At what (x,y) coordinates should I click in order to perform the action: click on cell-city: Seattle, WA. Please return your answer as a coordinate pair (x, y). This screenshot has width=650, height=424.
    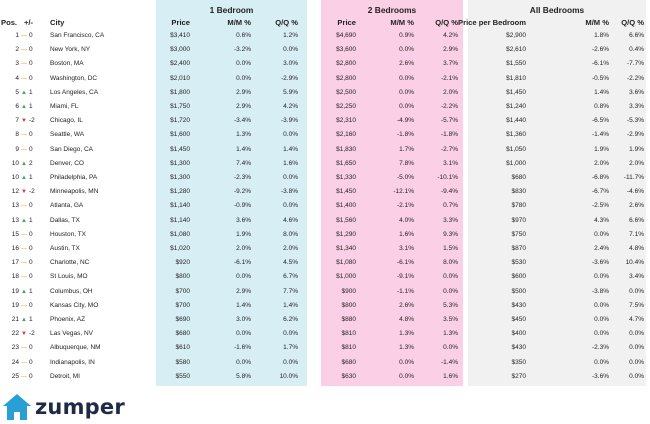
    Looking at the image, I should click on (67, 135).